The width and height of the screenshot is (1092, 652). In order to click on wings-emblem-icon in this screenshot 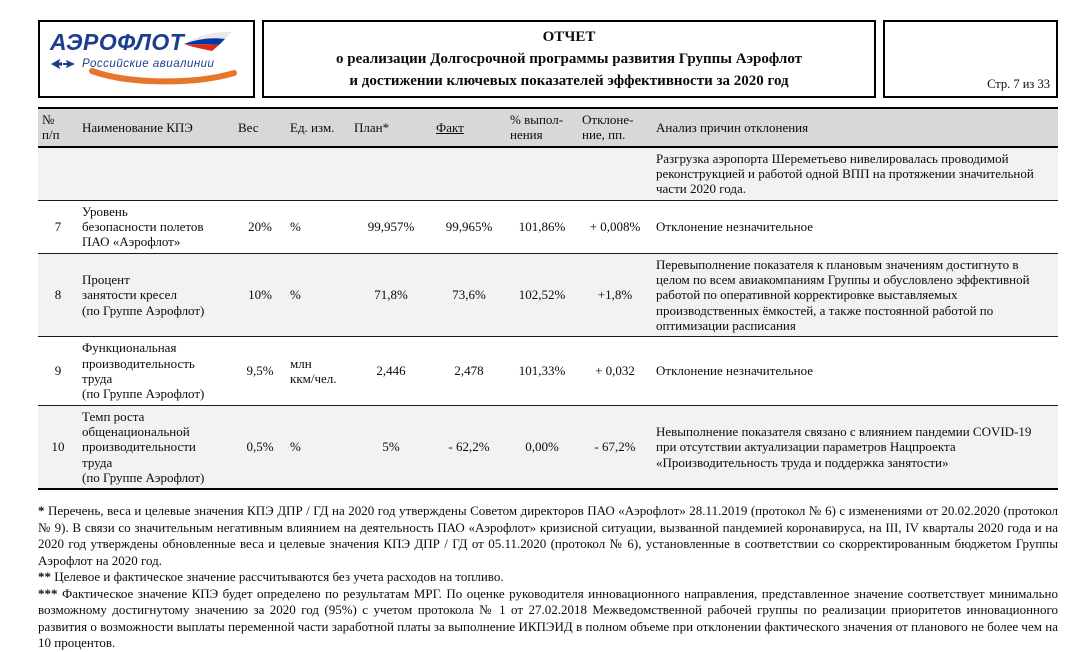, I will do `click(63, 64)`.